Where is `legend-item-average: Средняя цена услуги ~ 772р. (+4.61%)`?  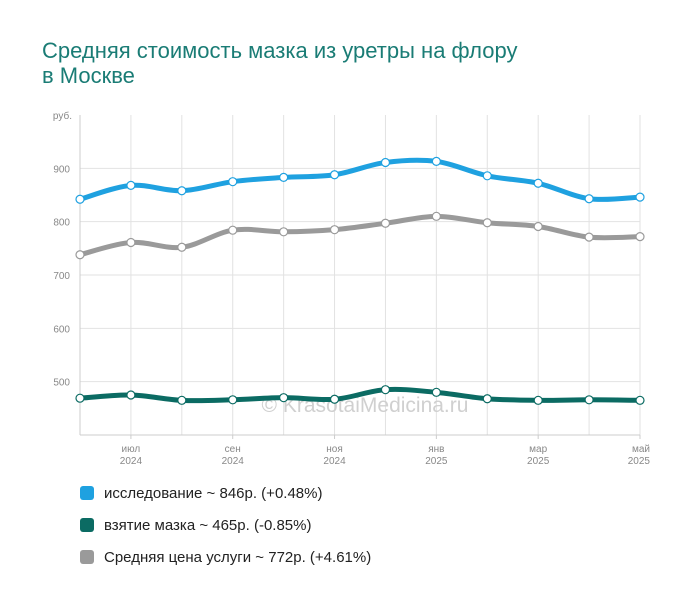 legend-item-average: Средняя цена услуги ~ 772р. (+4.61%) is located at coordinates (225, 557).